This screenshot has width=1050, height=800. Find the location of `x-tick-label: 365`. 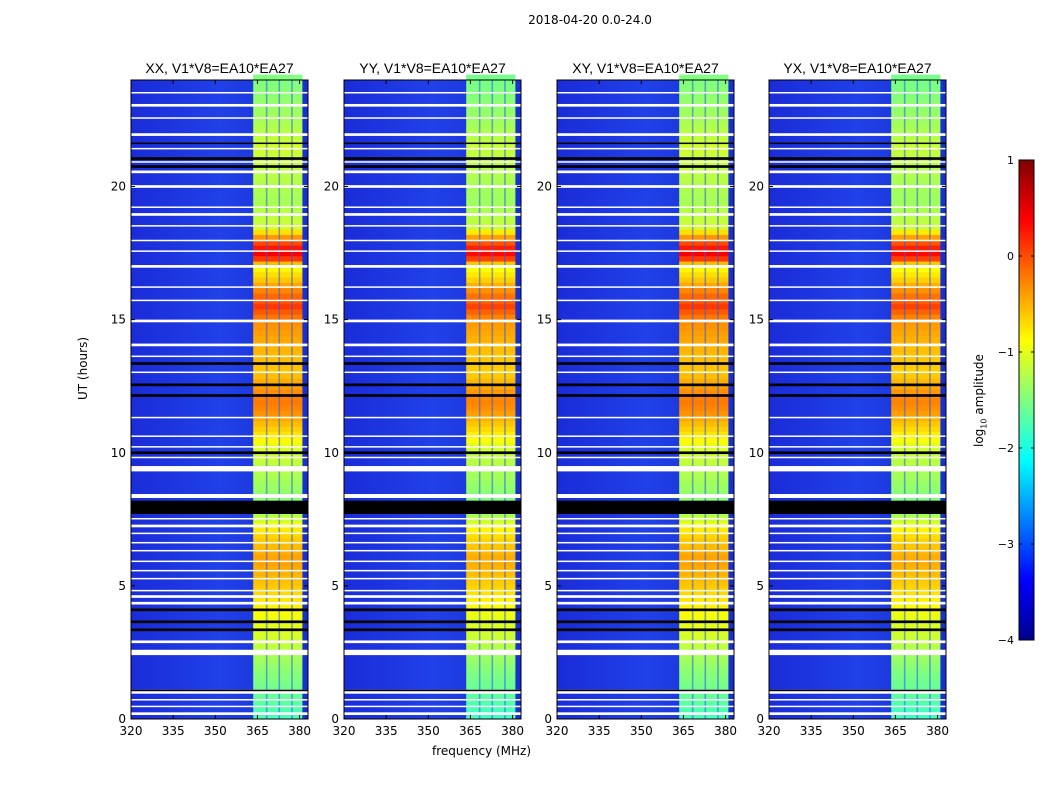

x-tick-label: 365 is located at coordinates (257, 731).